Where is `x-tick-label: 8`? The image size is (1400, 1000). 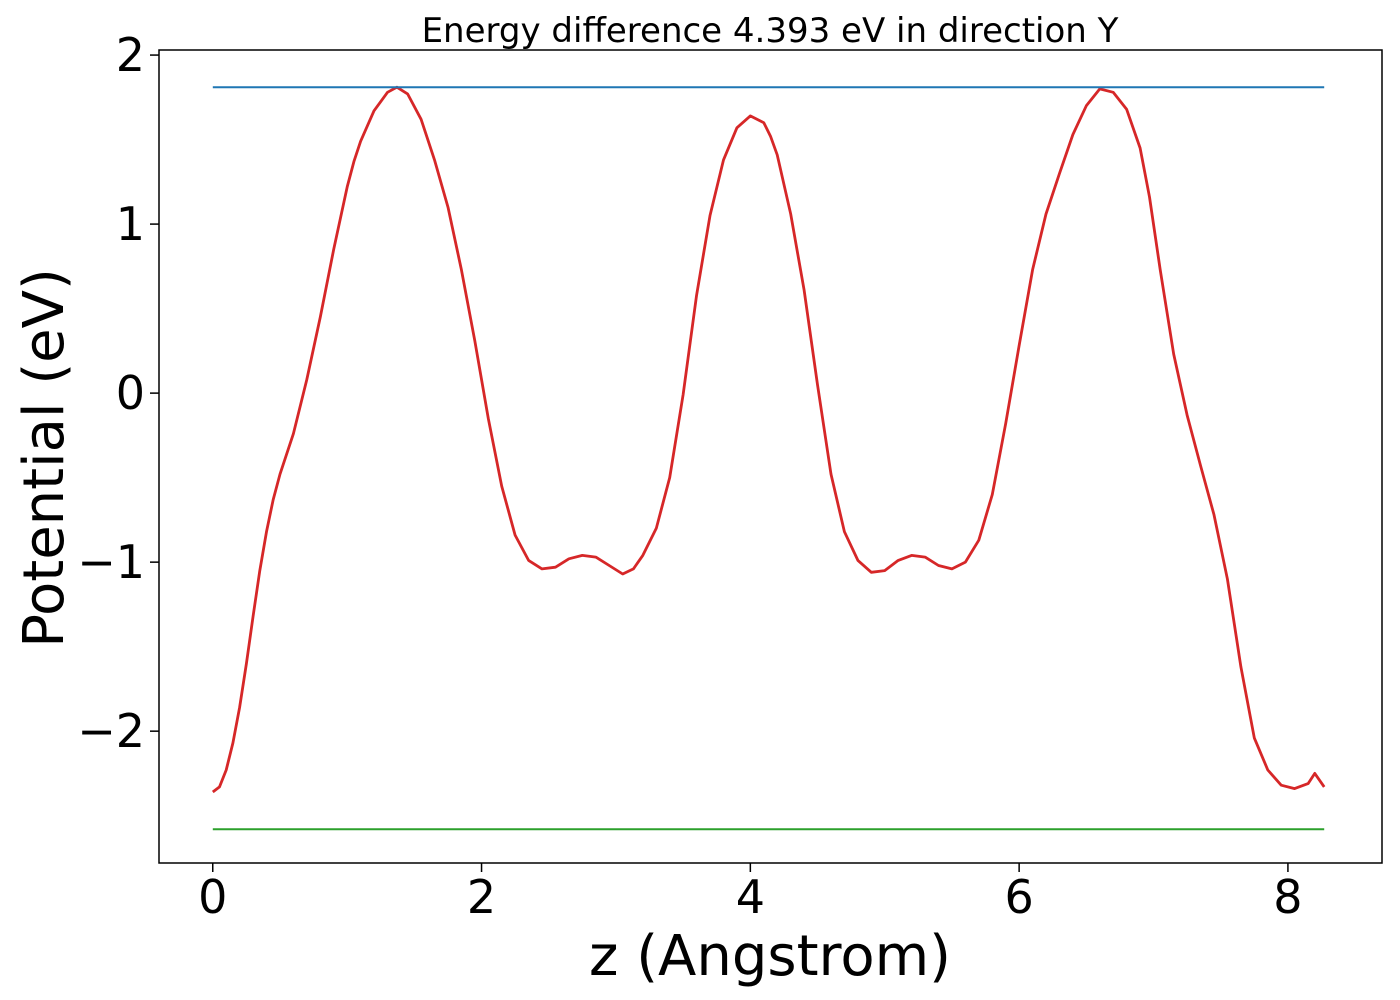 x-tick-label: 8 is located at coordinates (1287, 897).